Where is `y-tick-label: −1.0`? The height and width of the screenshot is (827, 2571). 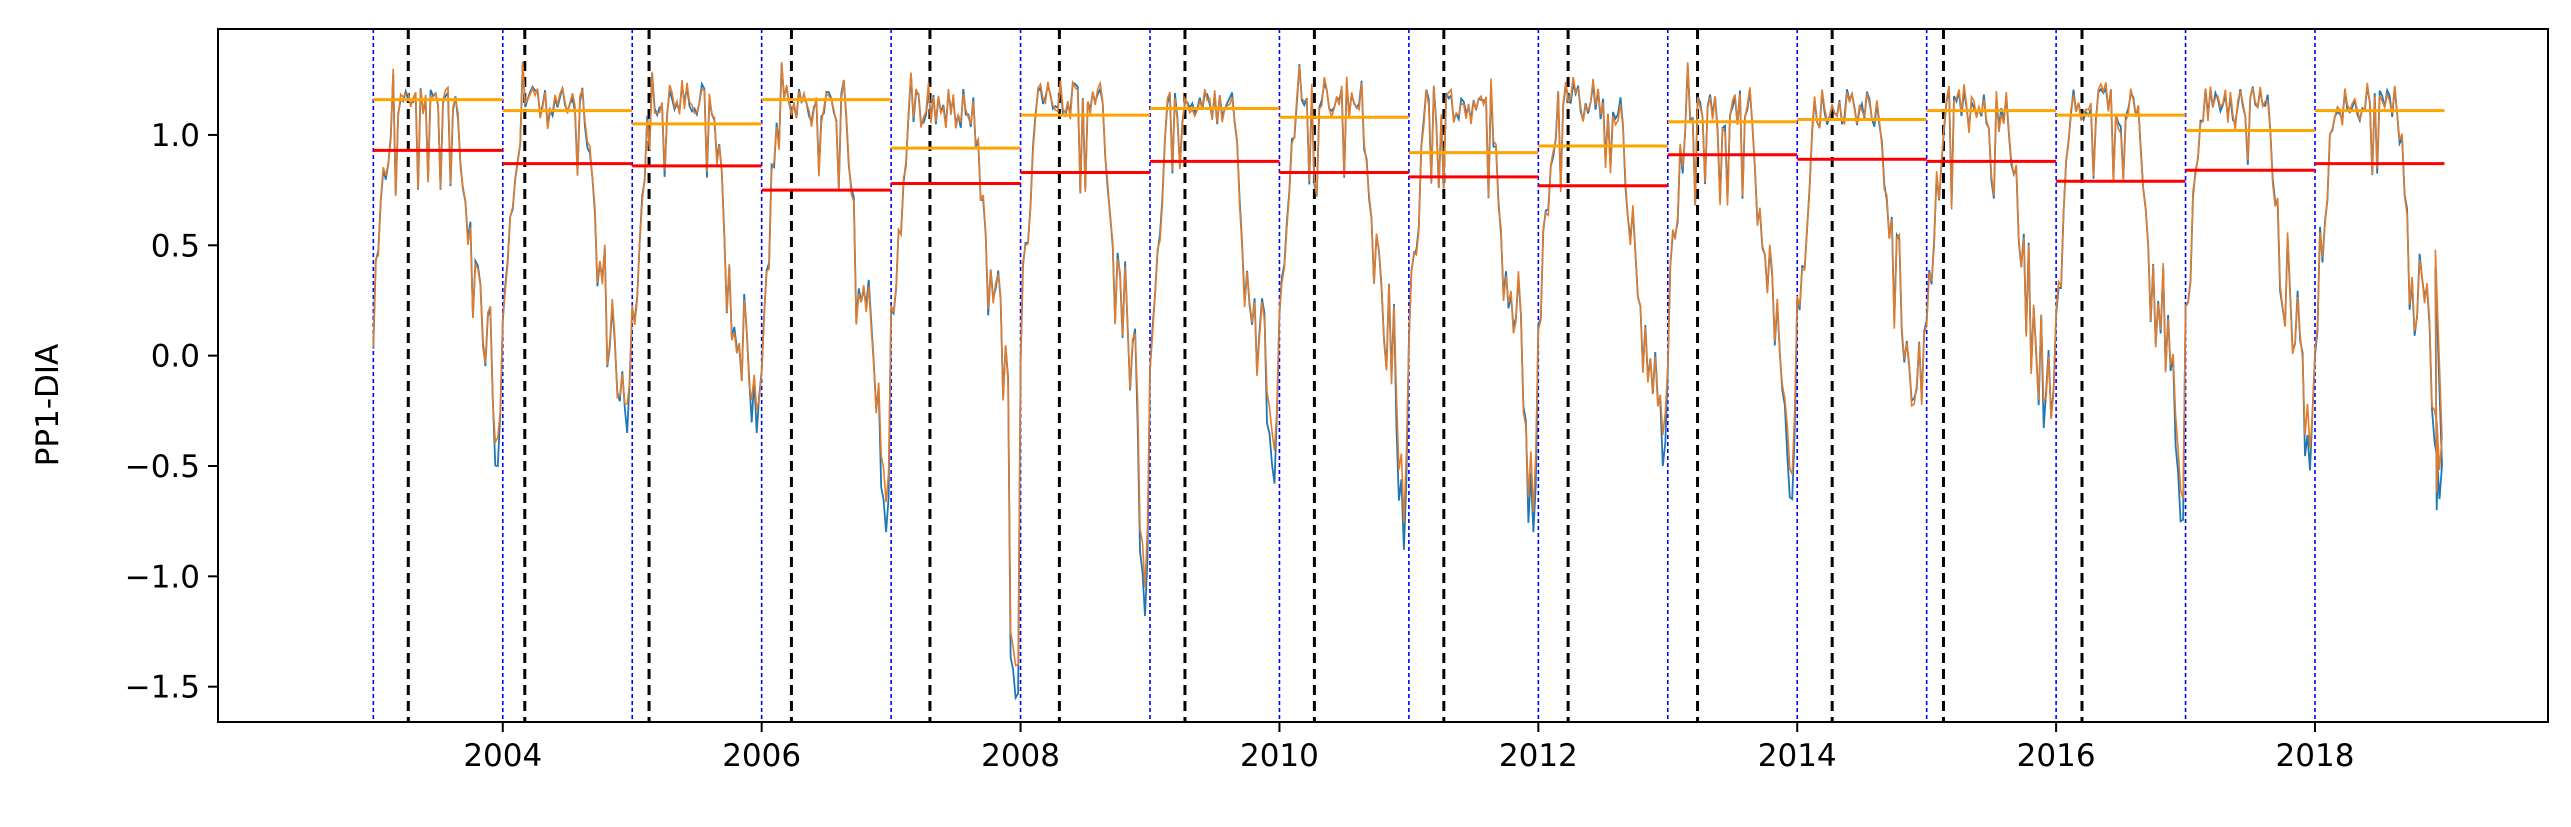
y-tick-label: −1.0 is located at coordinates (162, 577).